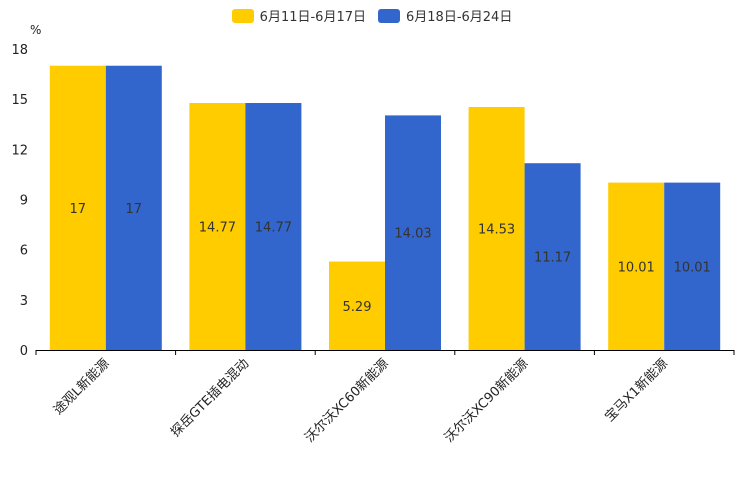 The image size is (744, 496). What do you see at coordinates (210, 398) in the screenshot?
I see `x-category-label: 探岳GTE插电混动` at bounding box center [210, 398].